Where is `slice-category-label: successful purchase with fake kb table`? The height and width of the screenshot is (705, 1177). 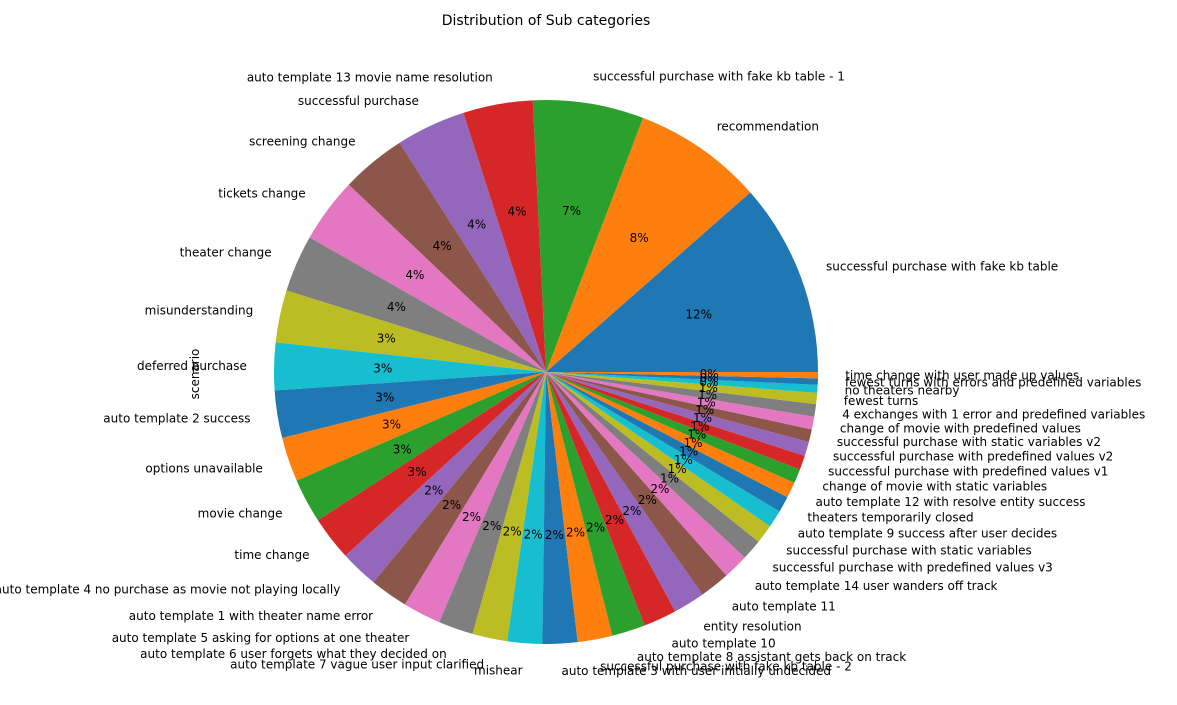
slice-category-label: successful purchase with fake kb table is located at coordinates (942, 266).